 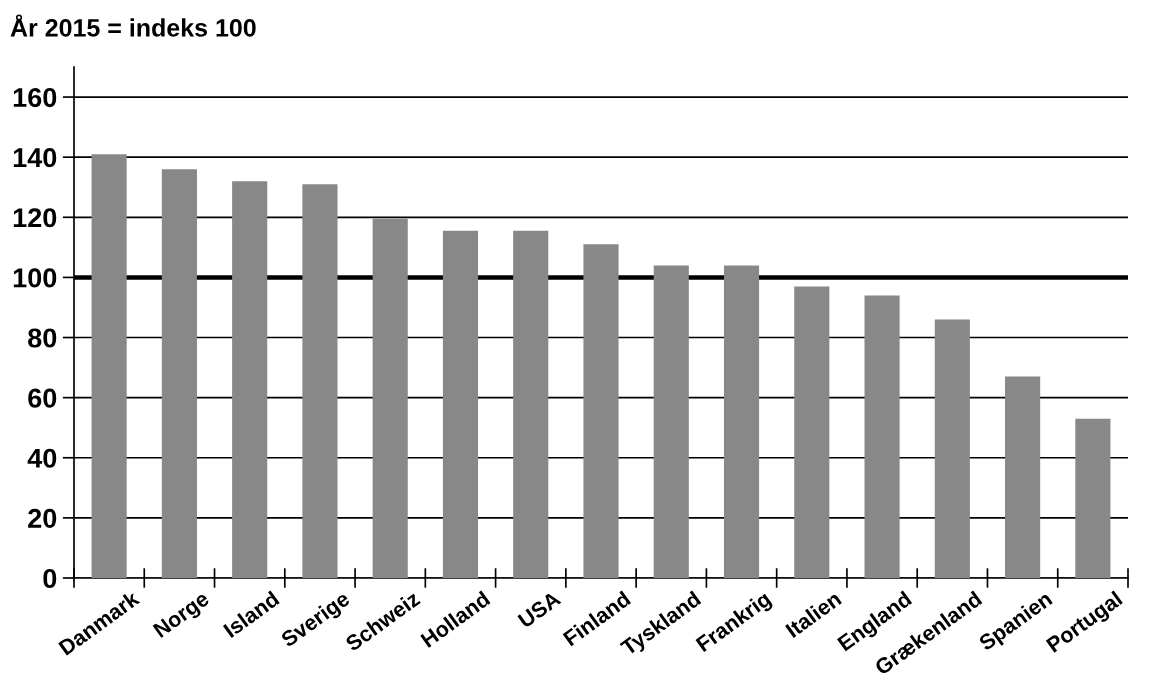 What do you see at coordinates (35, 278) in the screenshot?
I see `y-tick-label: 100` at bounding box center [35, 278].